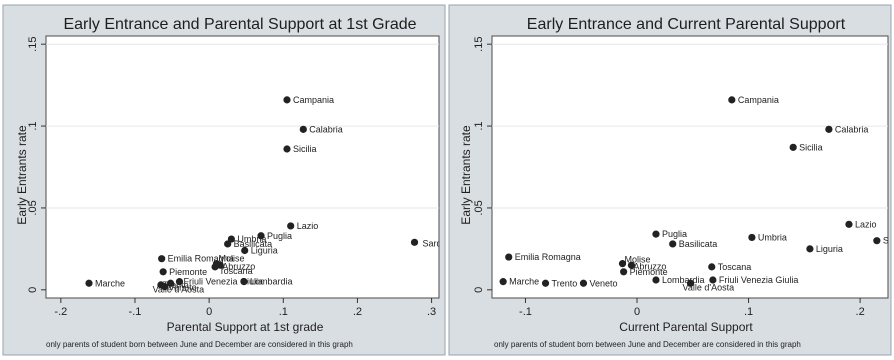 The image size is (894, 360). What do you see at coordinates (357, 312) in the screenshot?
I see `x-tick-label: .2` at bounding box center [357, 312].